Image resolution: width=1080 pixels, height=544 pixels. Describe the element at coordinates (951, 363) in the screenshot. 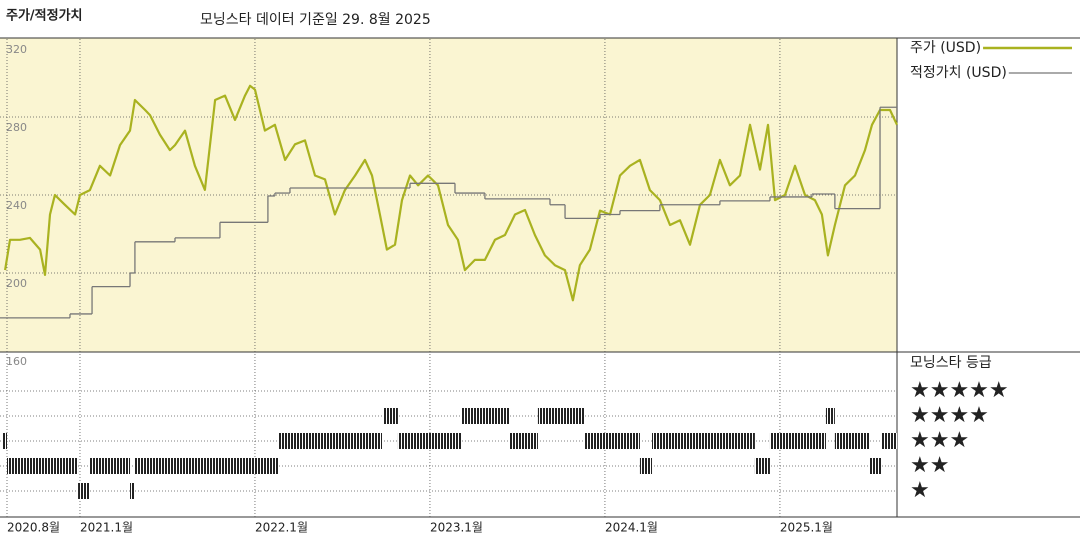

I see `rating-title: 모닝스타 등급` at that location.